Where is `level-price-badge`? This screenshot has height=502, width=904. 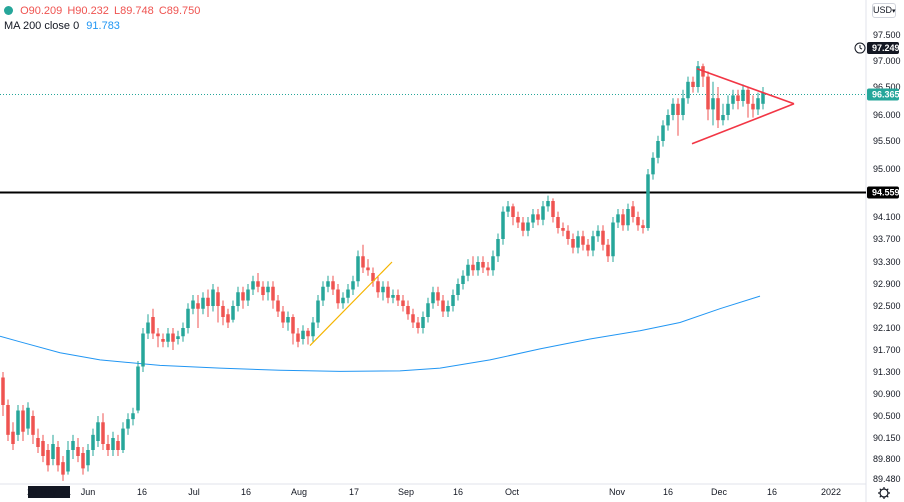 level-price-badge is located at coordinates (883, 192).